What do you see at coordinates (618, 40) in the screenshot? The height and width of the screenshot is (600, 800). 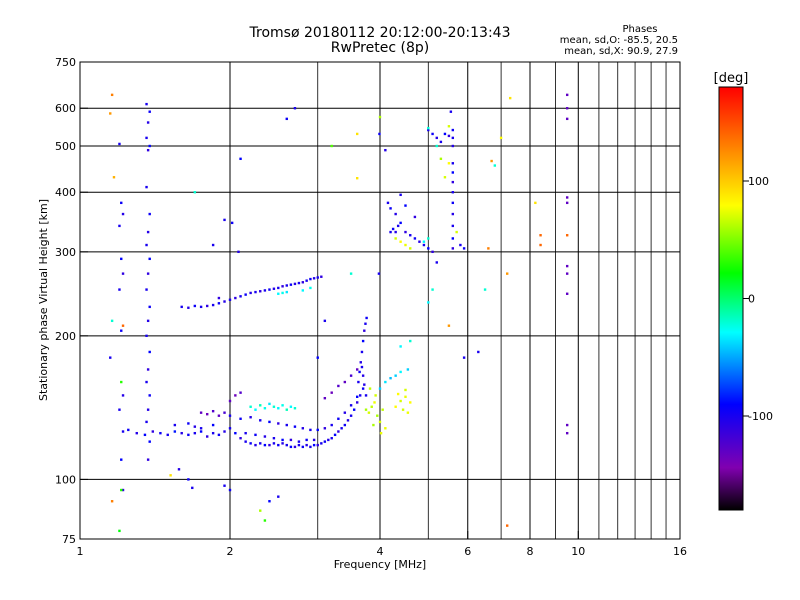 I see `phase-stats-o-mode: mean, sd,O: -85.5, 20.5` at bounding box center [618, 40].